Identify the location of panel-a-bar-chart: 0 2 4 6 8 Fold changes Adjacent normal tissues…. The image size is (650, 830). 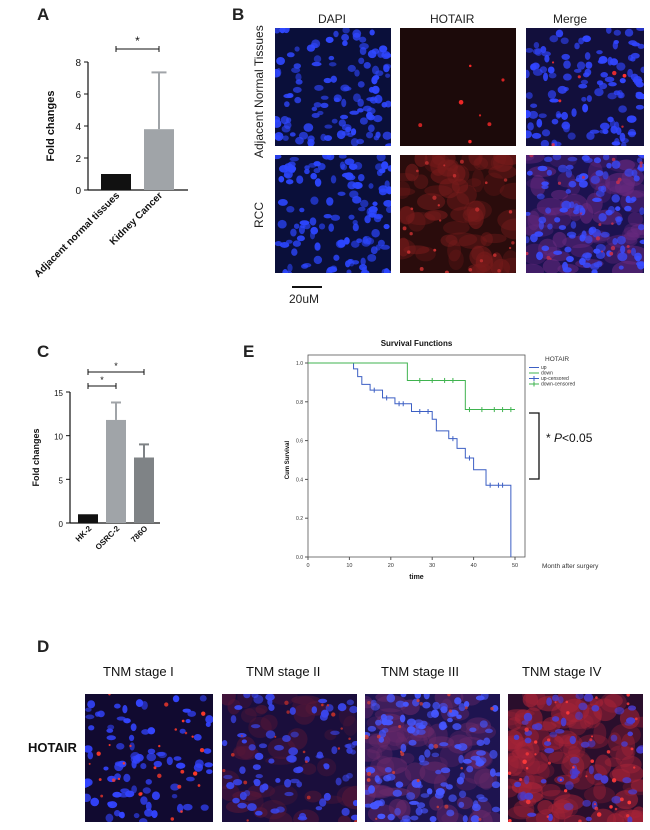
(110, 157).